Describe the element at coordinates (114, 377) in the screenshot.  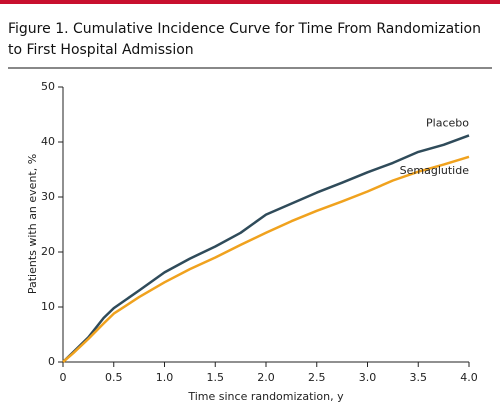
I see `x-tick-label: 0.5` at that location.